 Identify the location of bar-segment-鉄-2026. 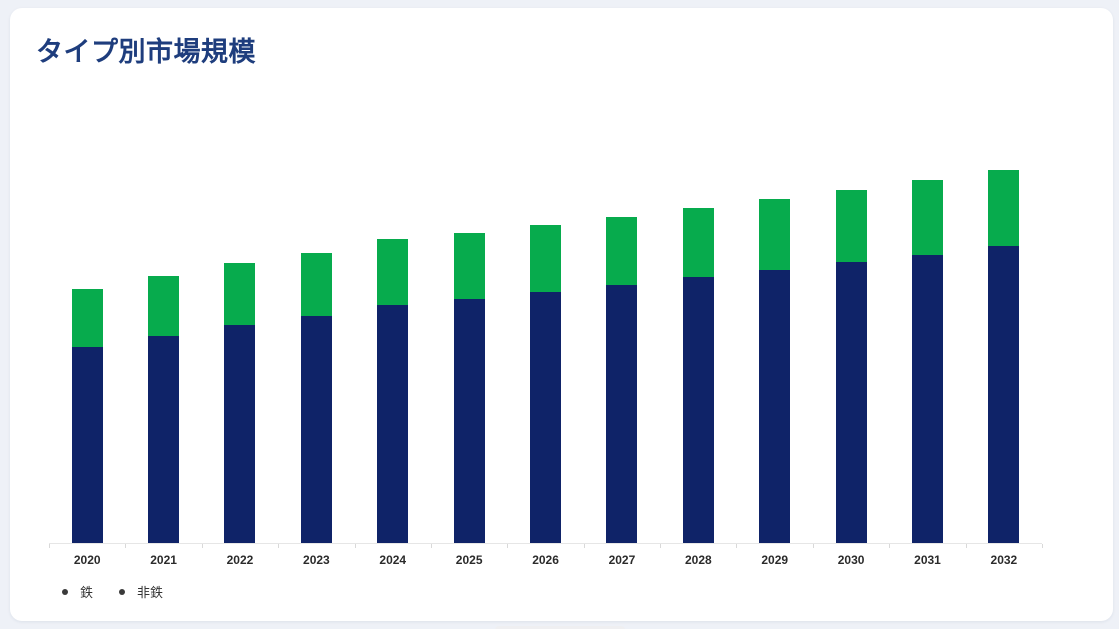
(546, 417).